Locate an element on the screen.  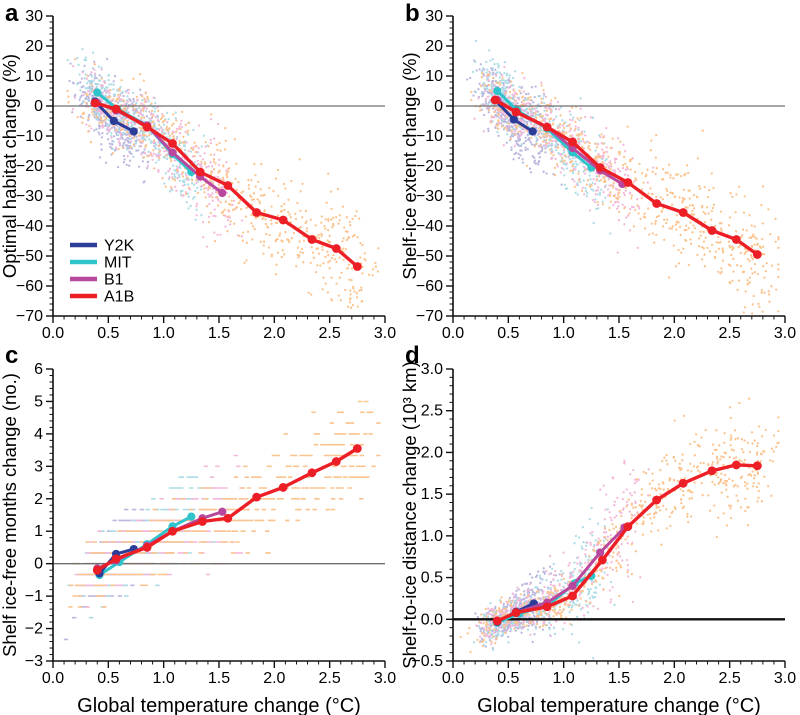
svg-text: A1B is located at coordinates (119, 297).